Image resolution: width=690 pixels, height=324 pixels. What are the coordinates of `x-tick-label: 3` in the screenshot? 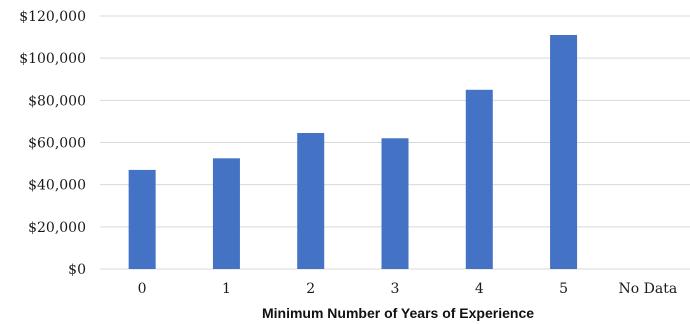 It's located at (395, 289).